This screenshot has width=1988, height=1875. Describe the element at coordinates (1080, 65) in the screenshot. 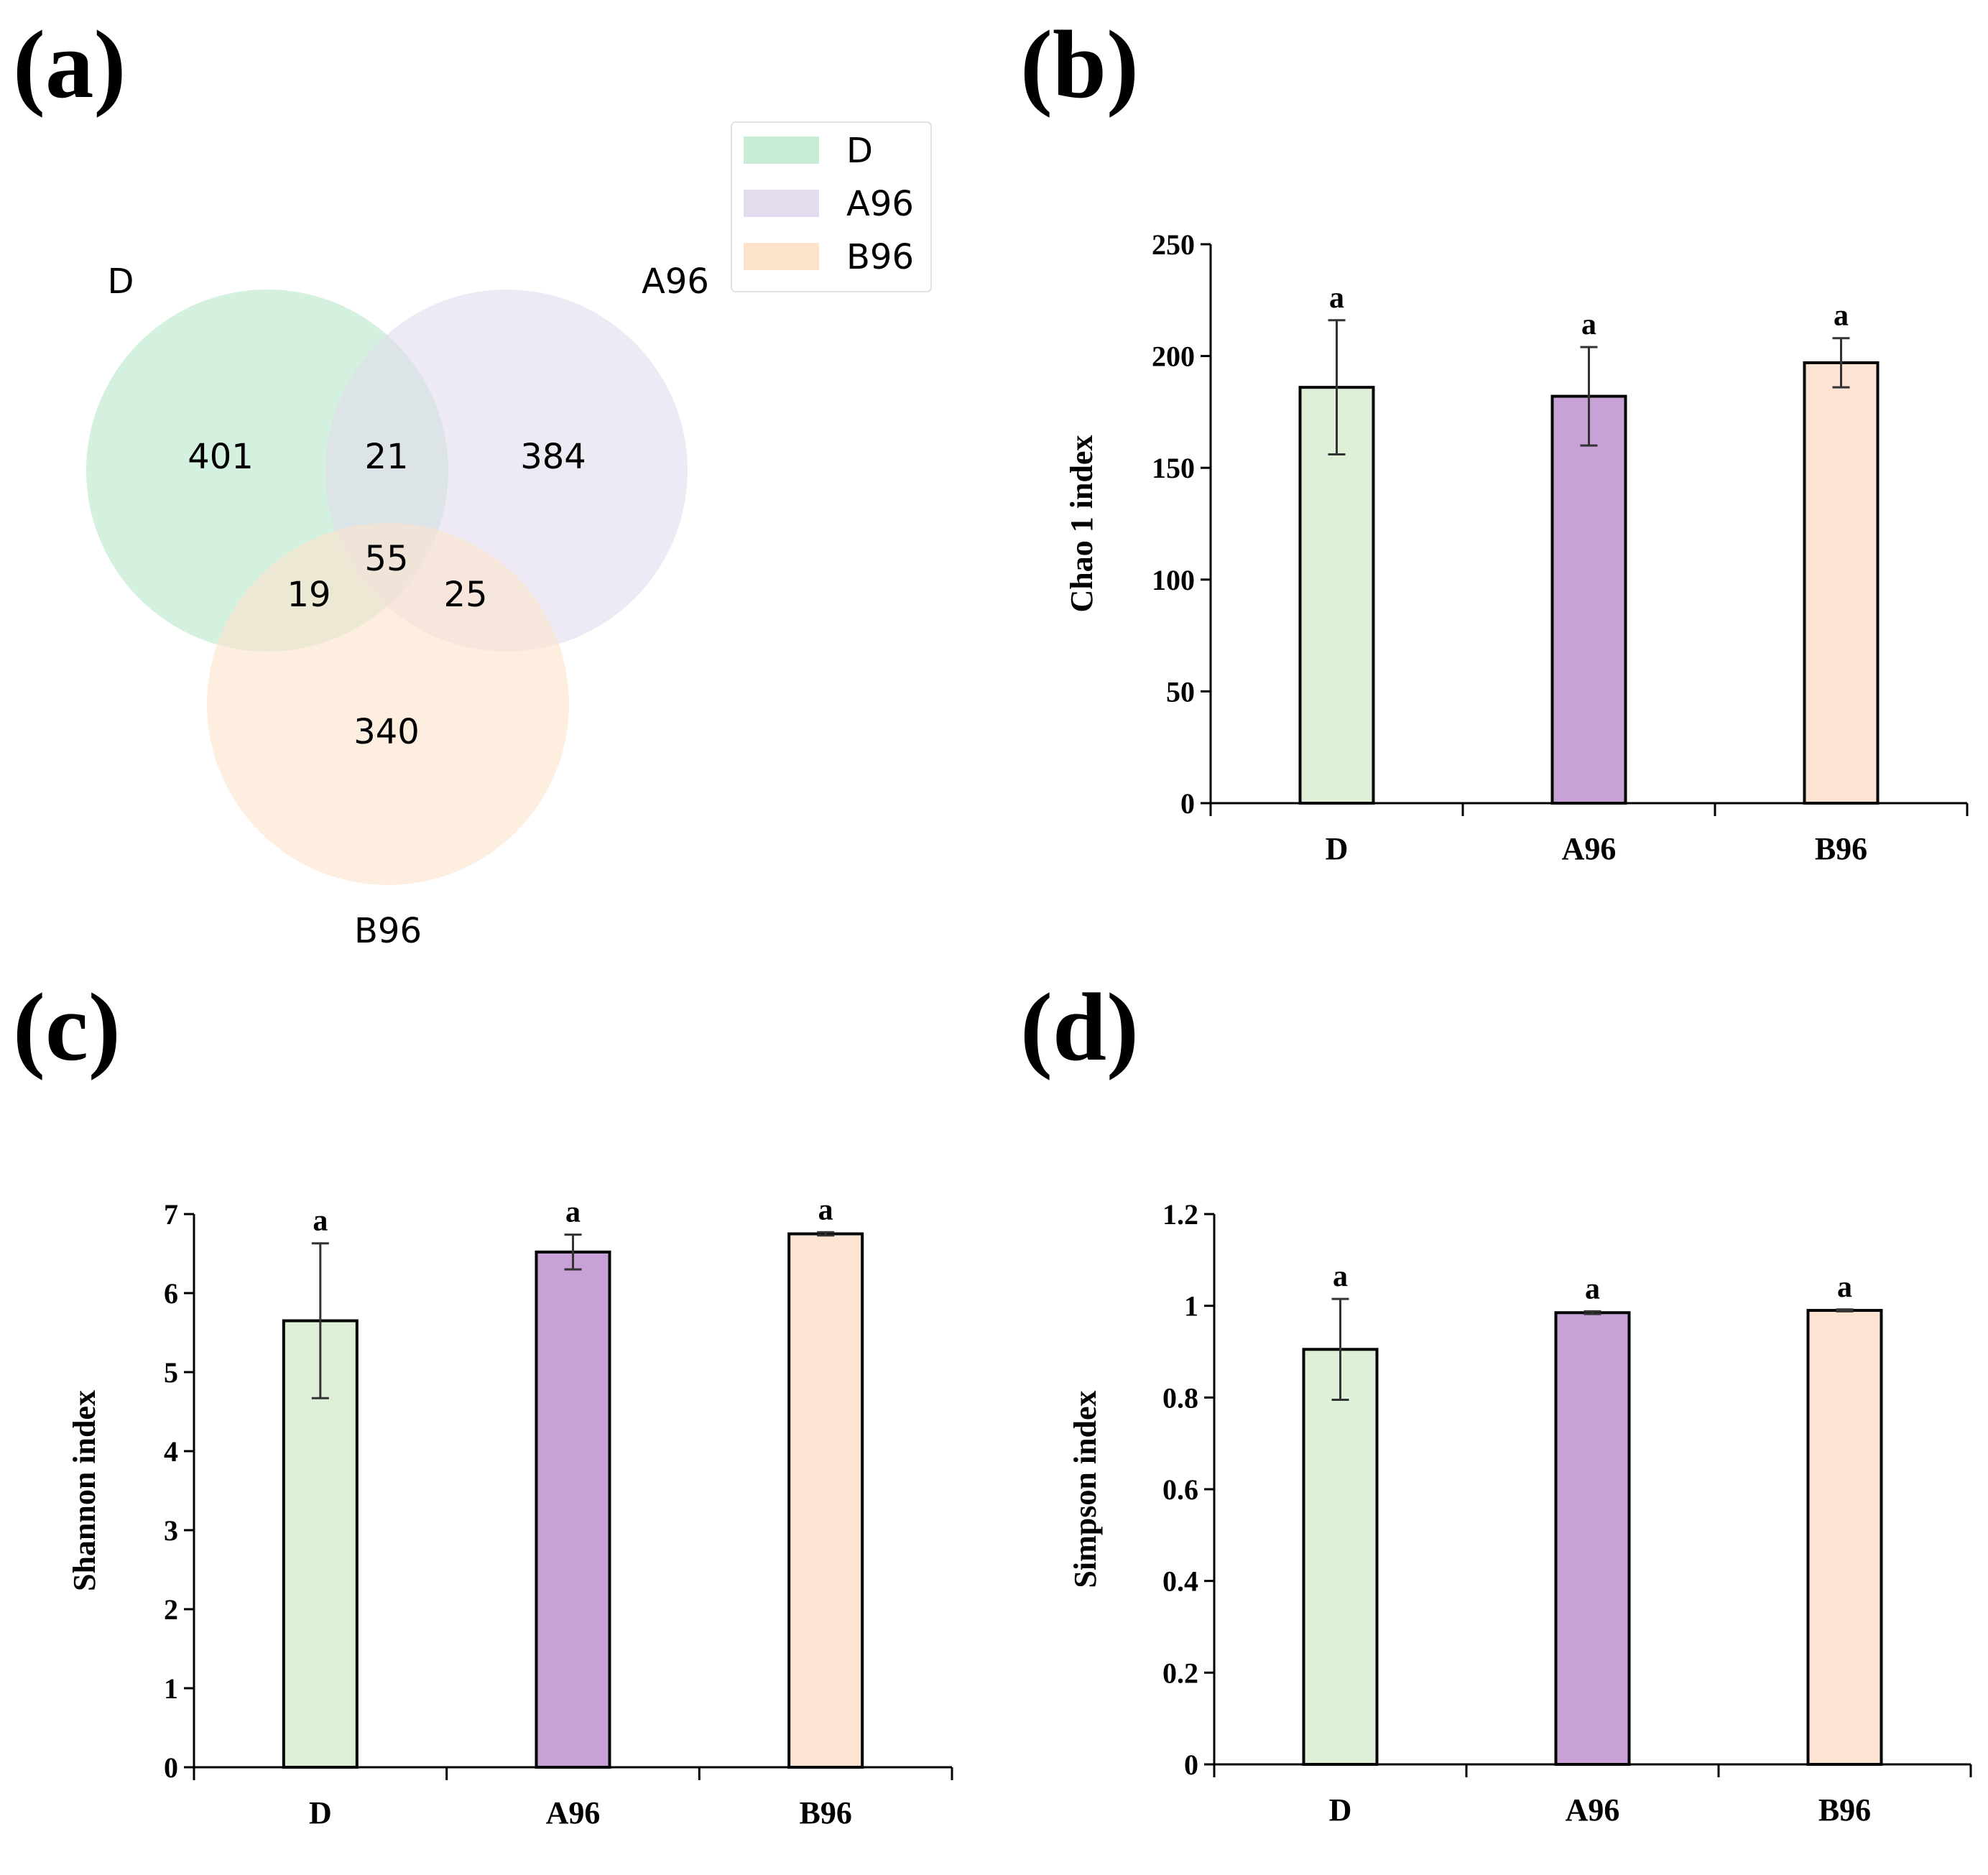

I see `panel-label-b: (b)` at that location.